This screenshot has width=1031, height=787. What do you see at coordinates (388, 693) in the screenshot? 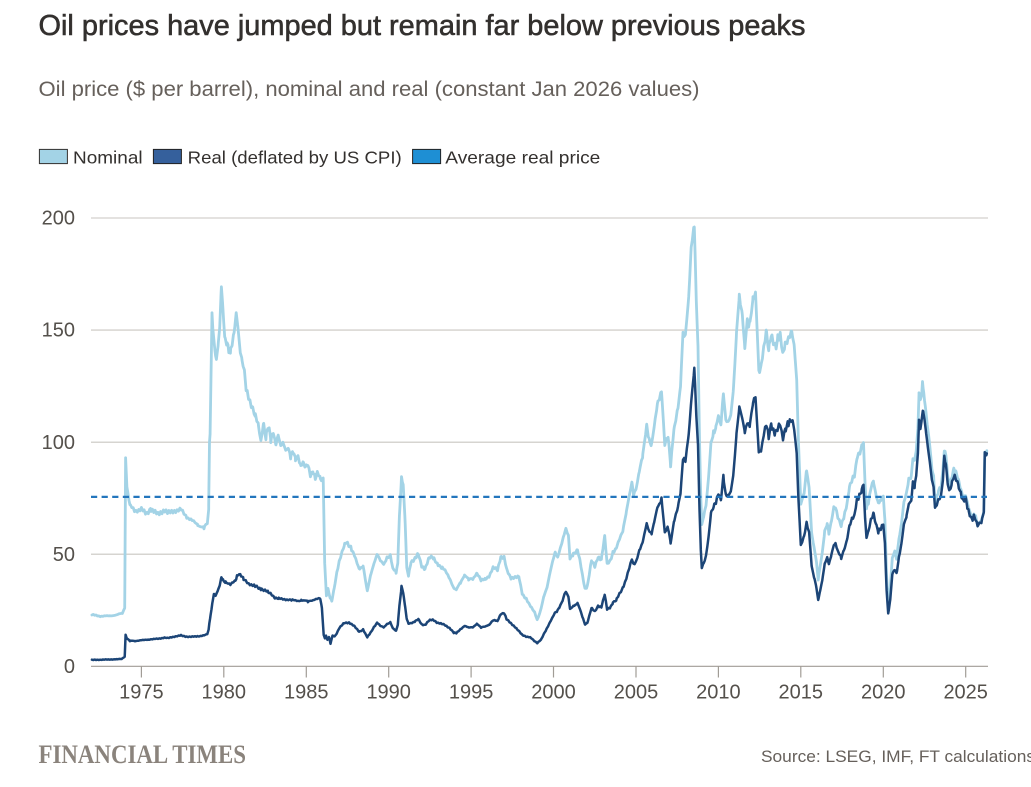
I see `svg-text: 1990` at bounding box center [388, 693].